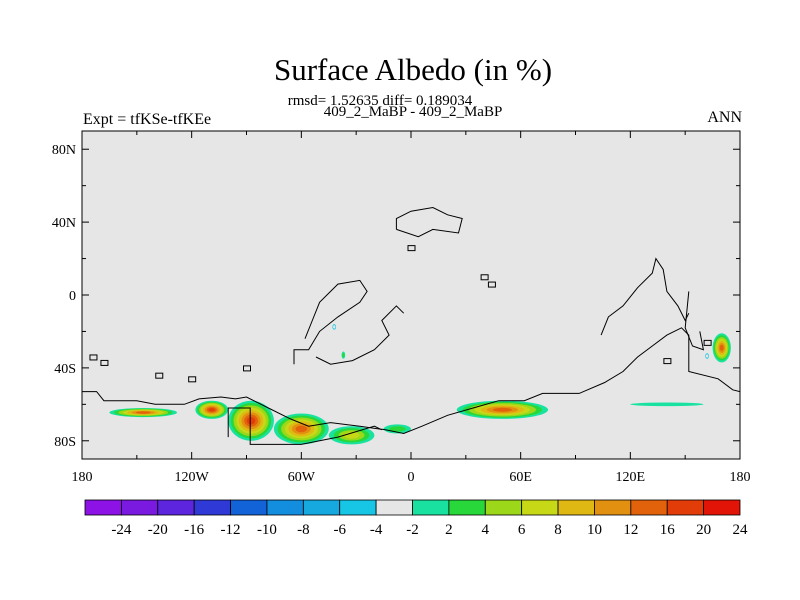 The height and width of the screenshot is (600, 800). I want to click on labelbar-label: -24, so click(121, 530).